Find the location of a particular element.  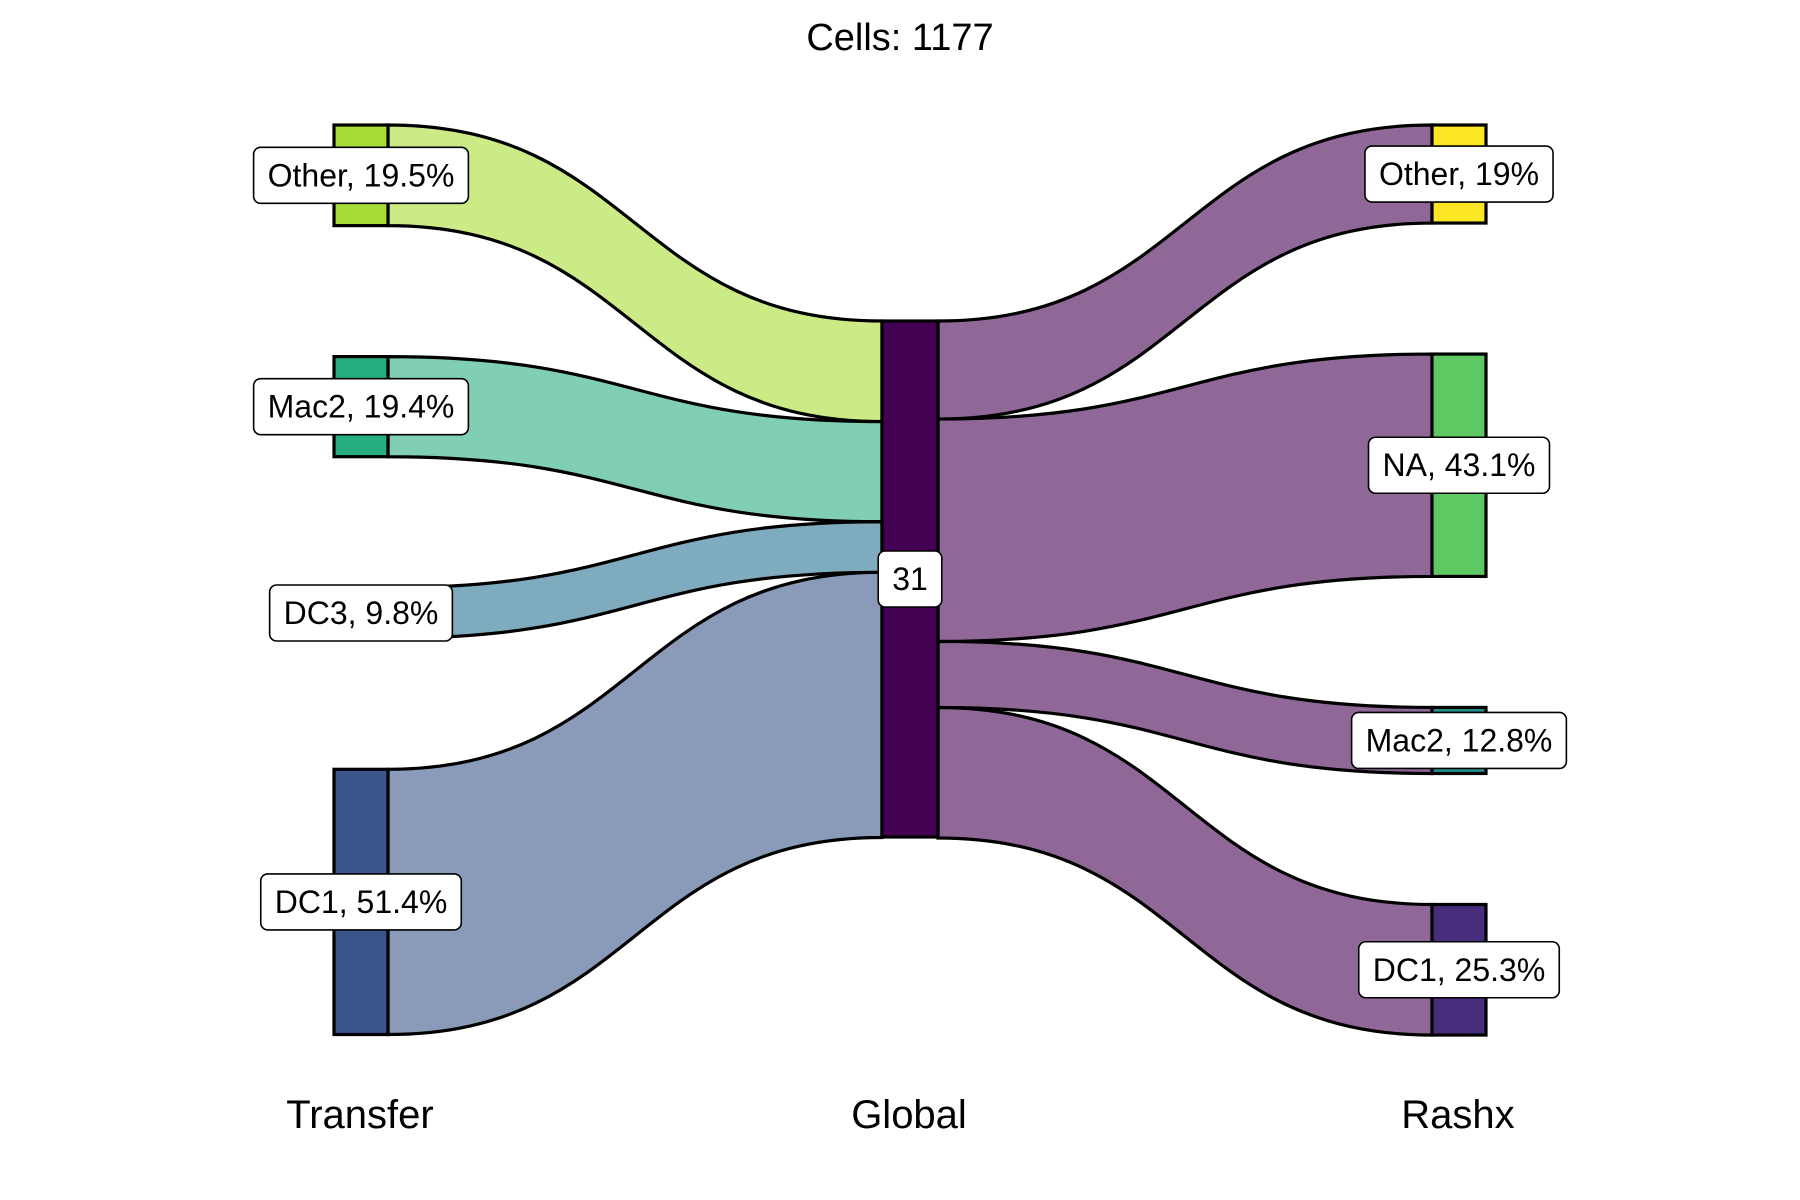

axis-label-transfer: Transfer is located at coordinates (359, 1115).